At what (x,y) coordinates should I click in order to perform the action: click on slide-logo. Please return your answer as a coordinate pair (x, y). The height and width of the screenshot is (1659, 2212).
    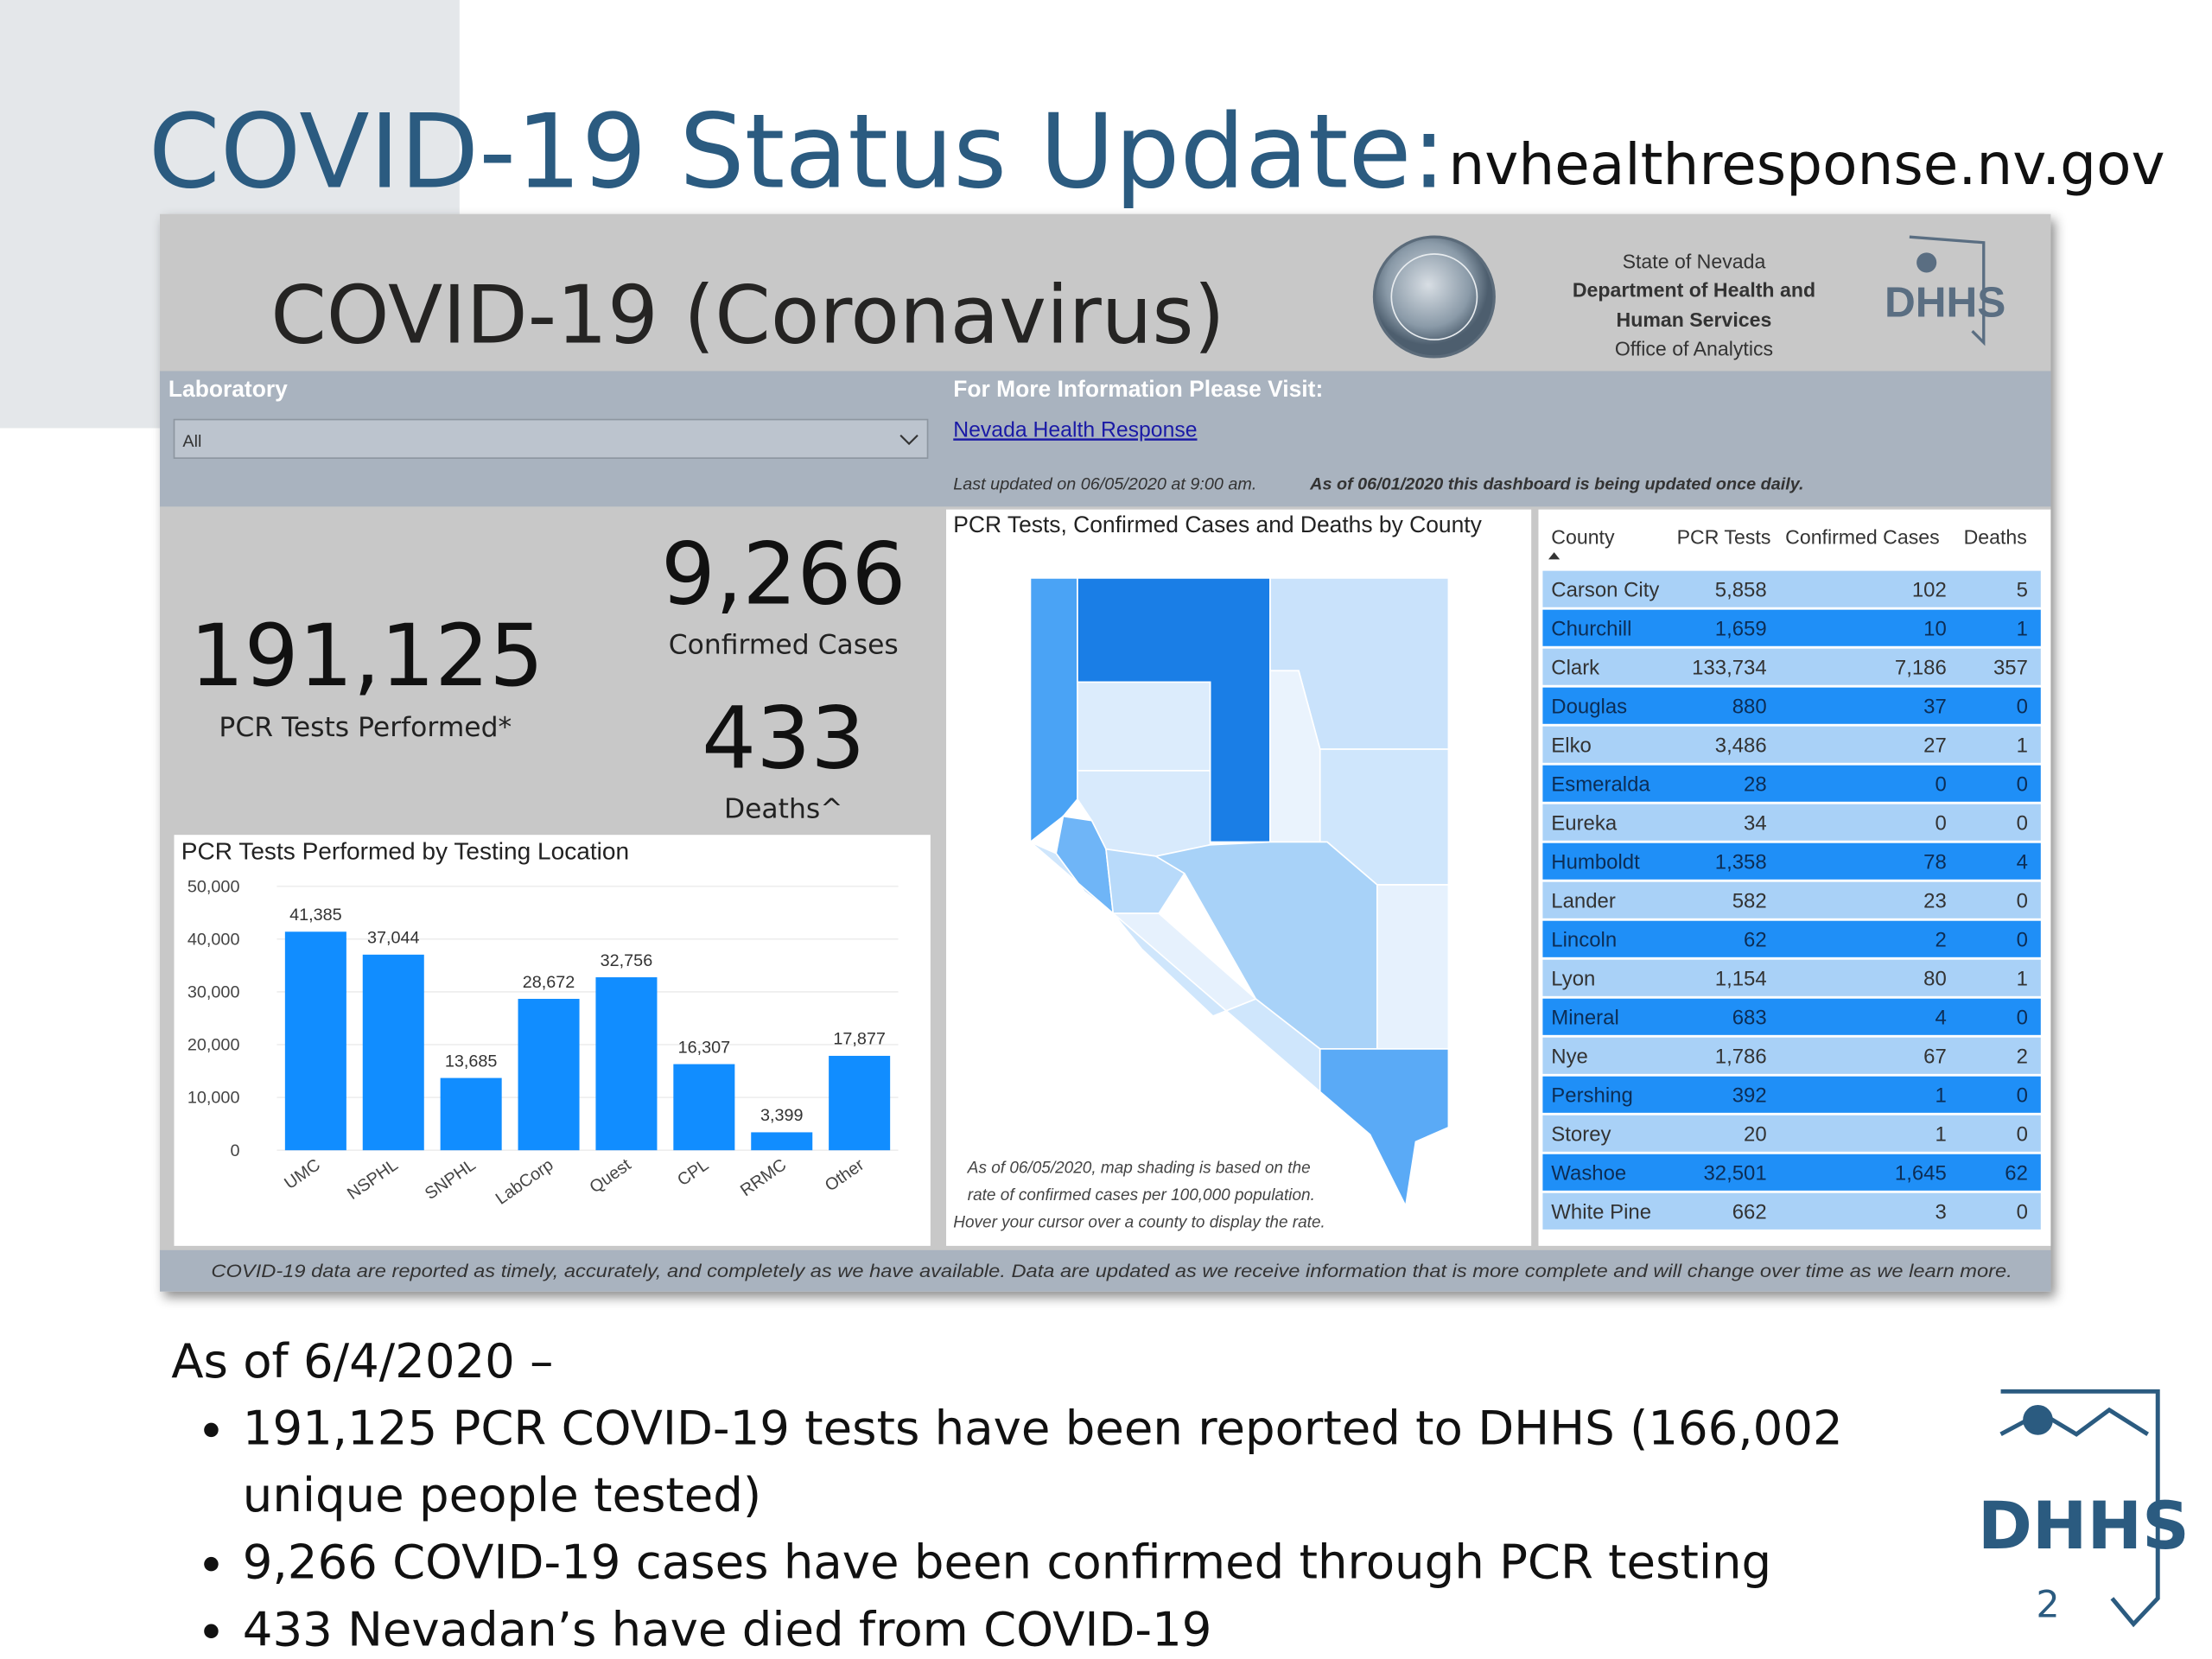
    Looking at the image, I should click on (2079, 1508).